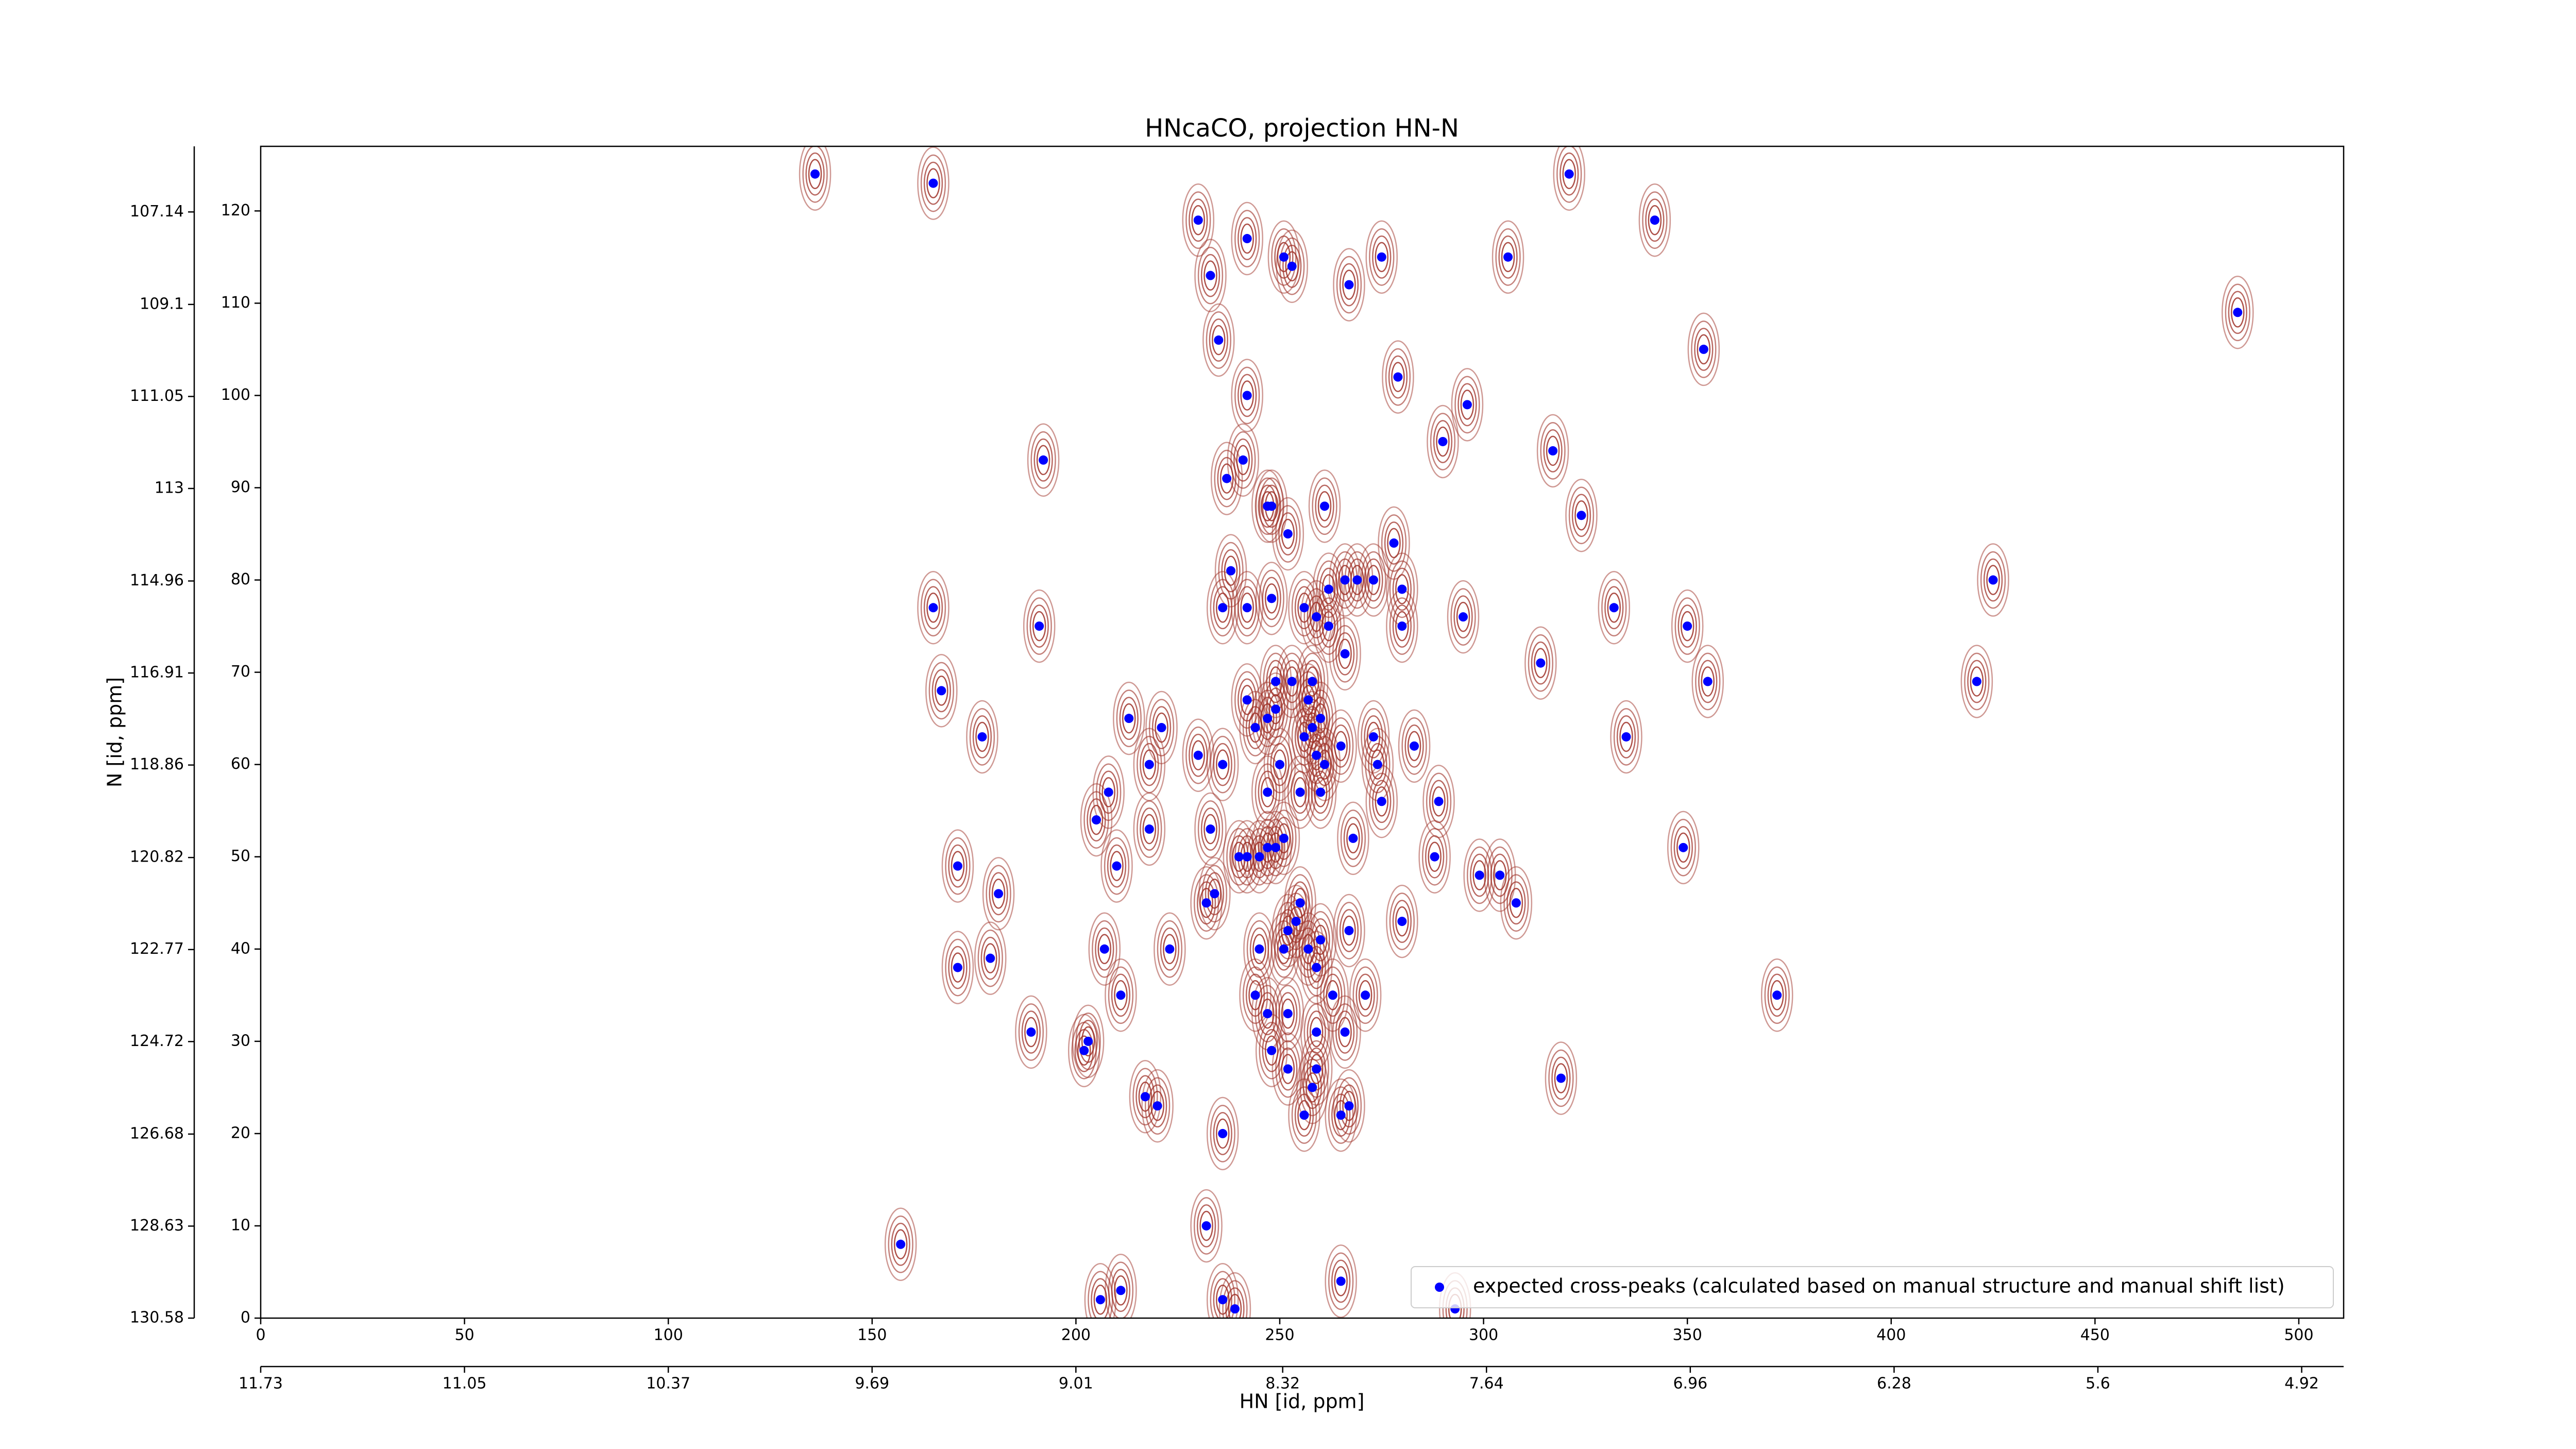  Describe the element at coordinates (157, 764) in the screenshot. I see `y2-tick-label: 118.86` at that location.